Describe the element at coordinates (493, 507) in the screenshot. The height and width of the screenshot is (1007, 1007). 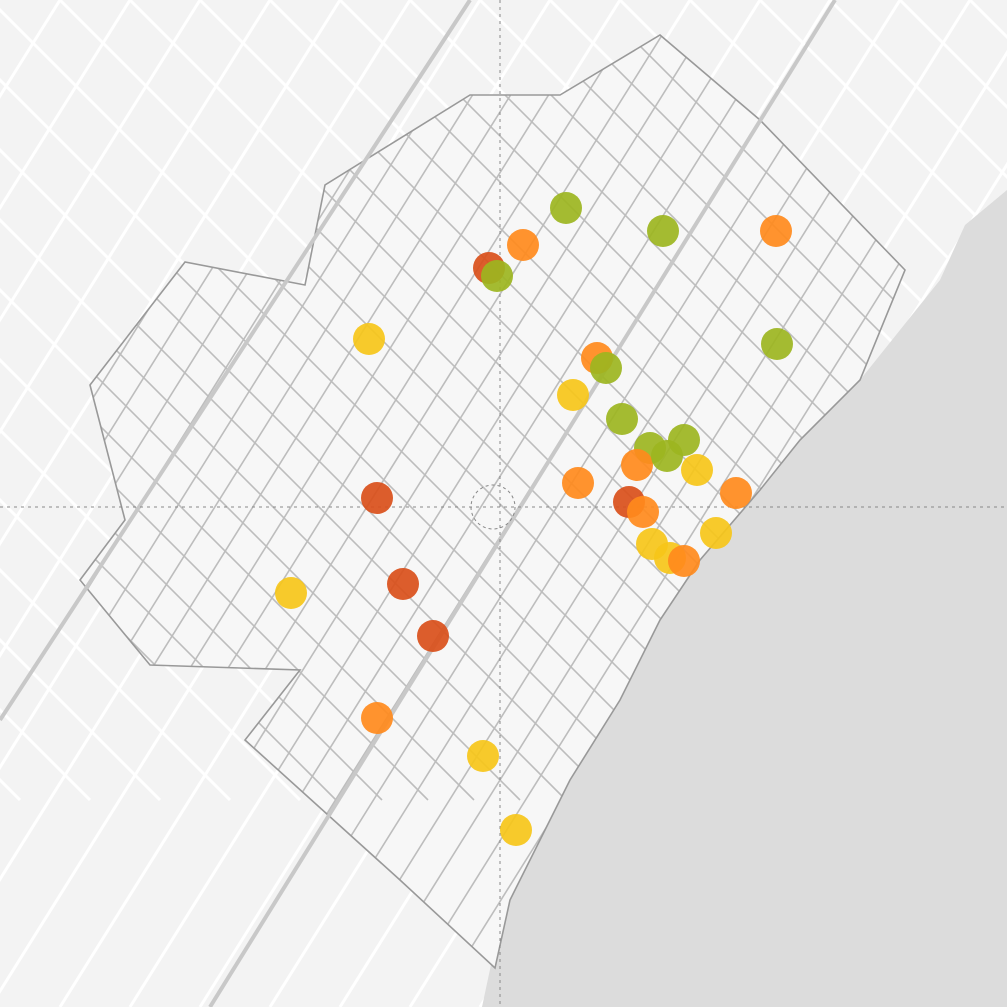
I see `center-marker` at that location.